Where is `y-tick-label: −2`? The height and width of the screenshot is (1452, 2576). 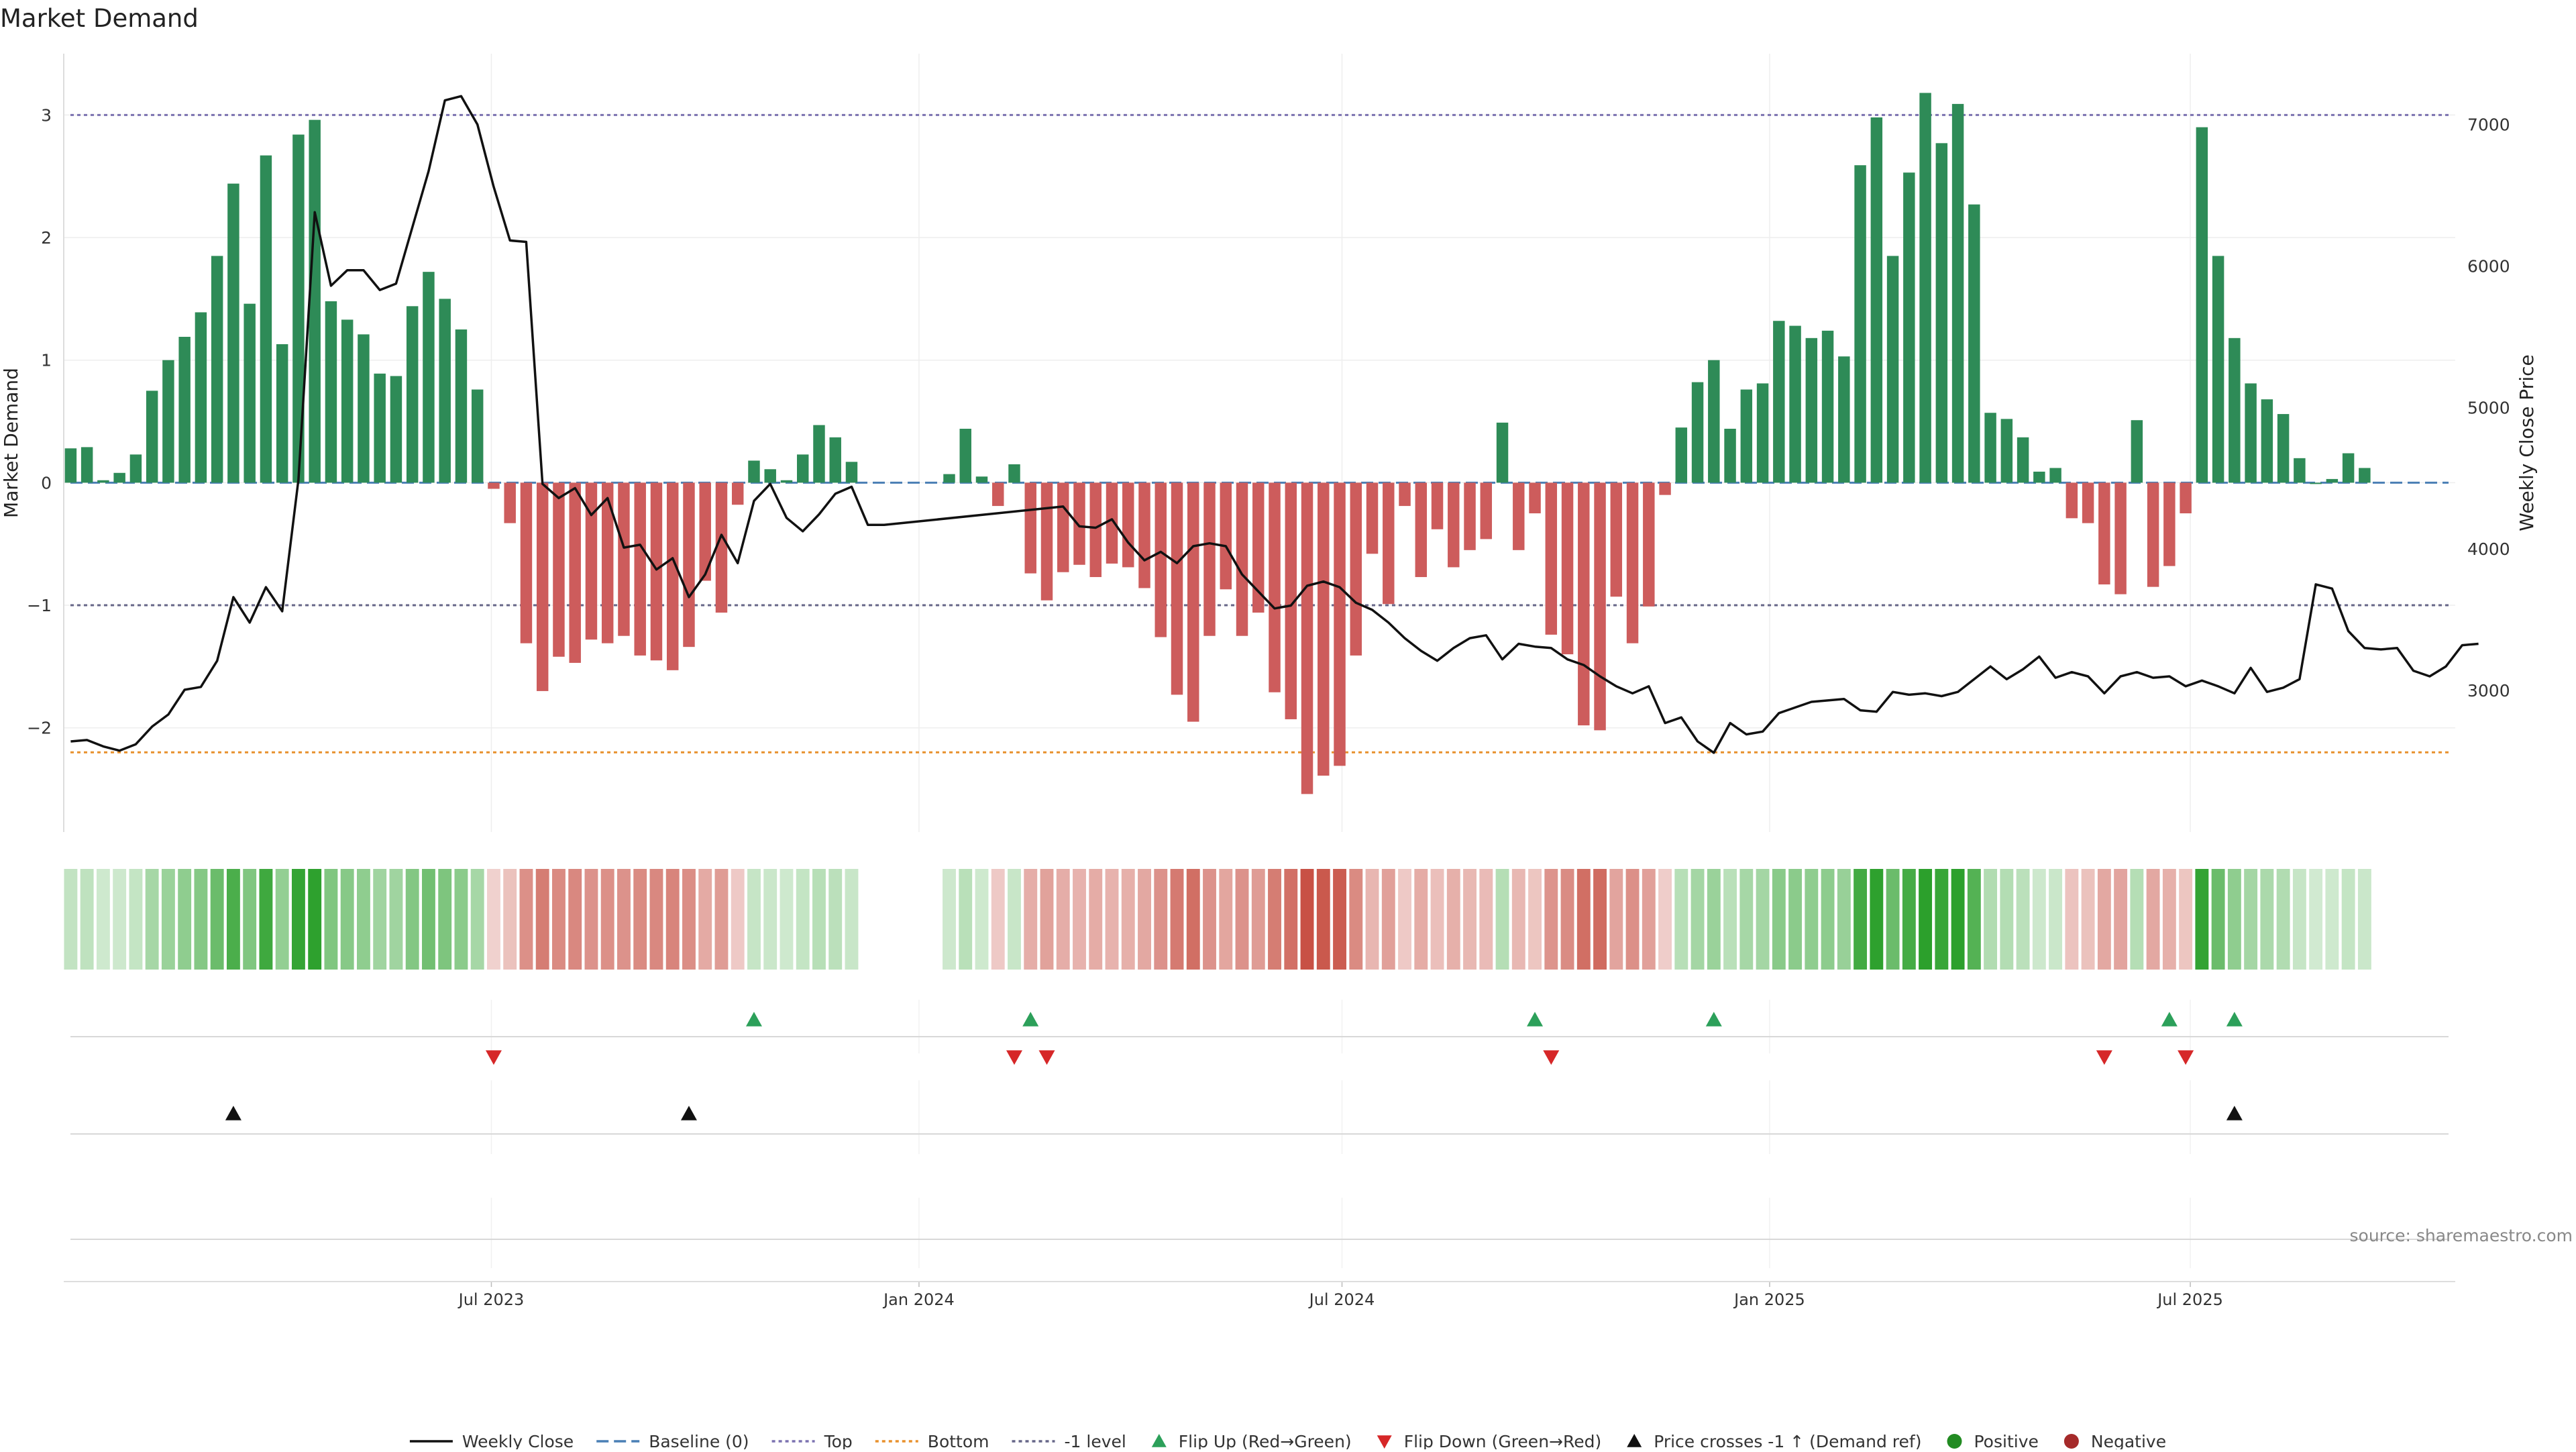
y-tick-label: −2 is located at coordinates (39, 729).